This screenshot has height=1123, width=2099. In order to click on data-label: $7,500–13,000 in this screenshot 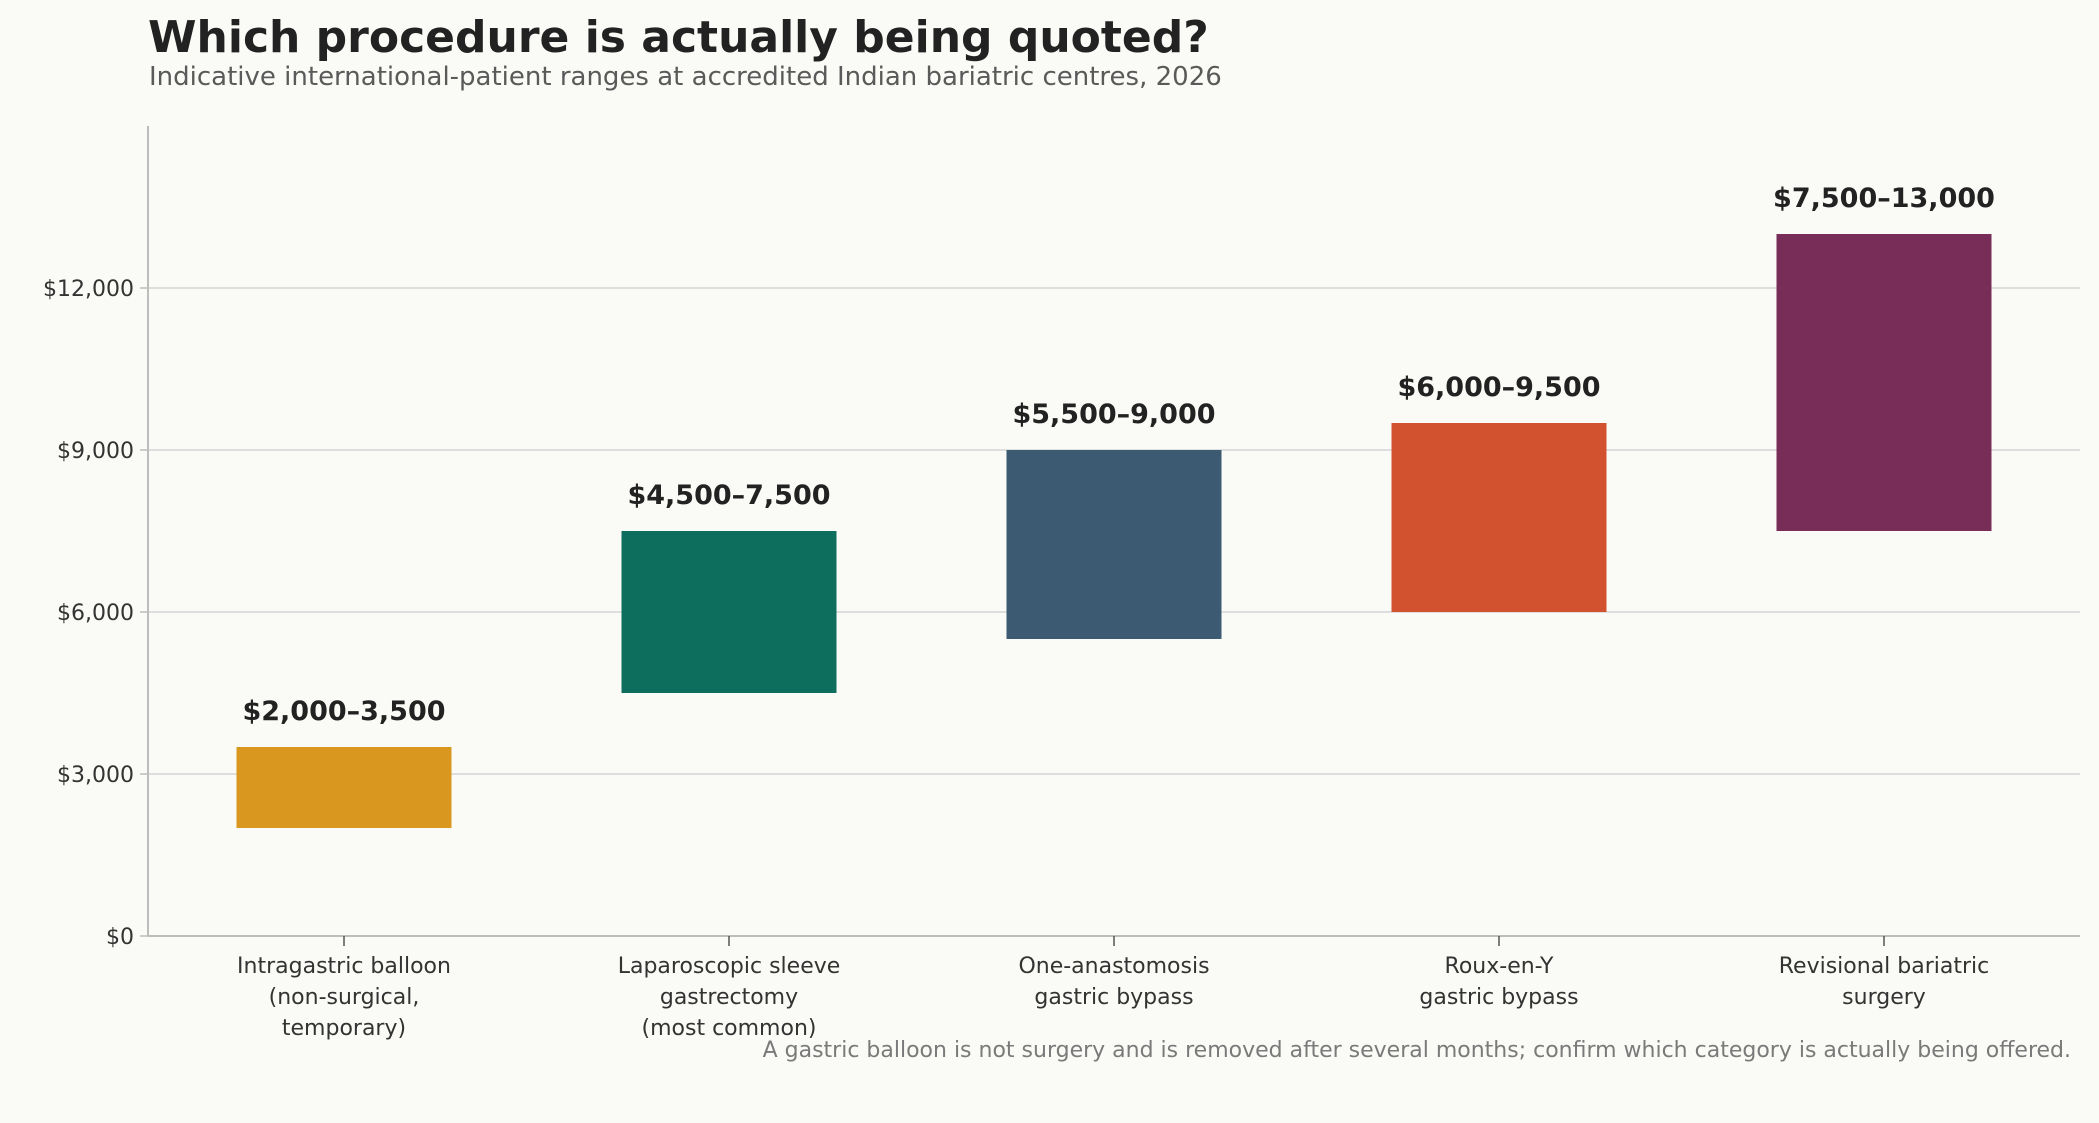, I will do `click(1884, 198)`.